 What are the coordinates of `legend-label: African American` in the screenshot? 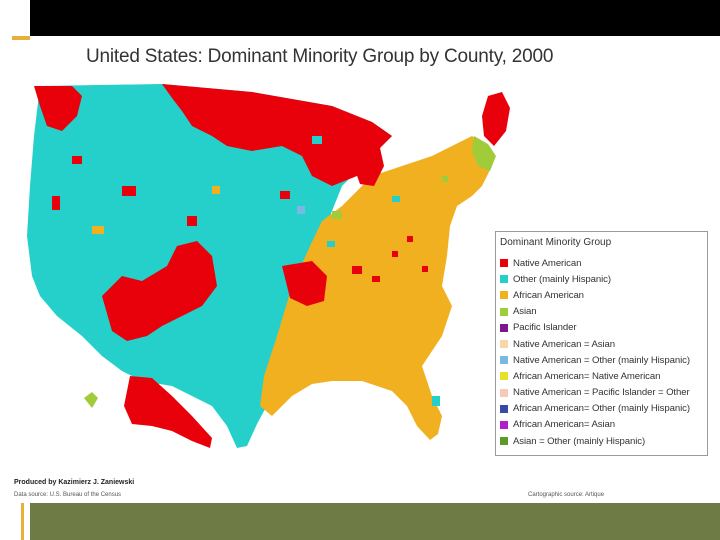 It's located at (548, 295).